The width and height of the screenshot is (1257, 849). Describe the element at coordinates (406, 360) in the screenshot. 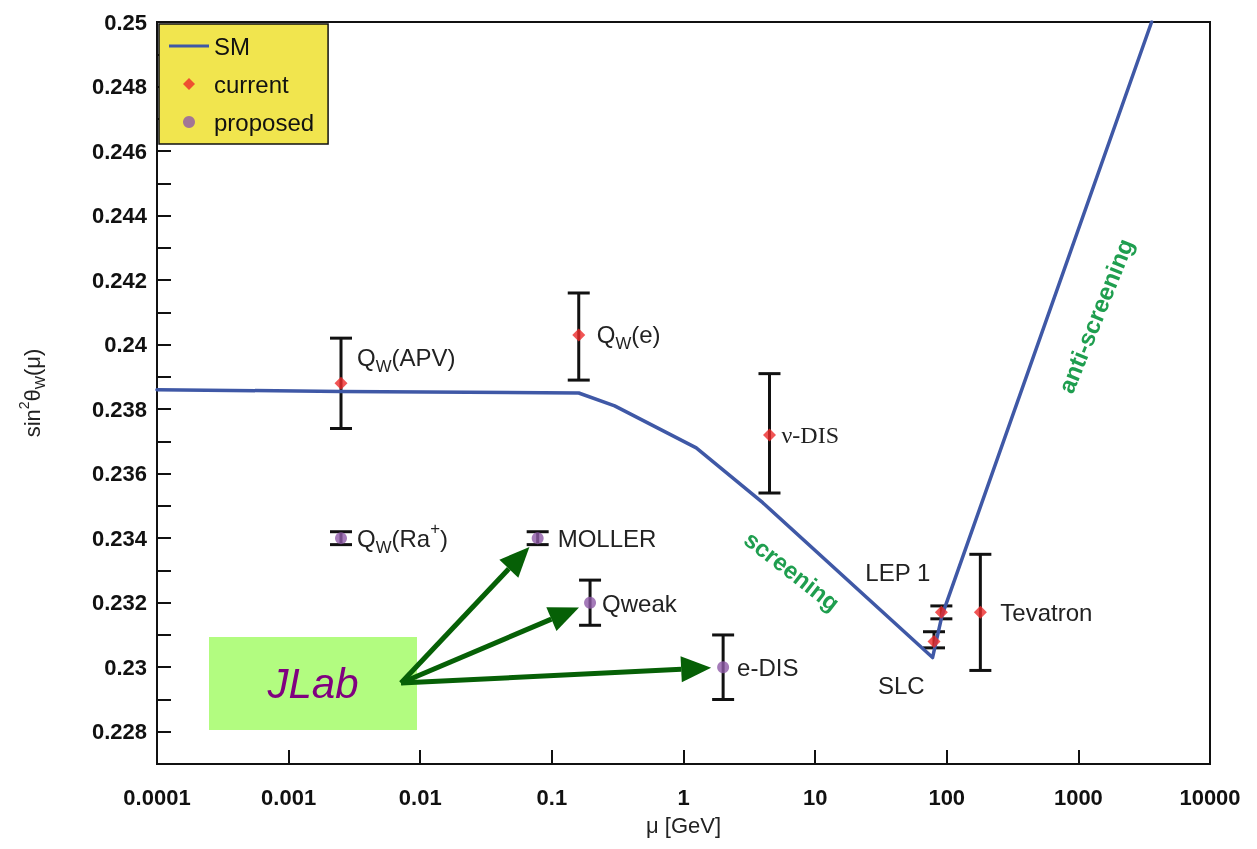

I see `annotation: Q$_{W}$(APV)` at that location.